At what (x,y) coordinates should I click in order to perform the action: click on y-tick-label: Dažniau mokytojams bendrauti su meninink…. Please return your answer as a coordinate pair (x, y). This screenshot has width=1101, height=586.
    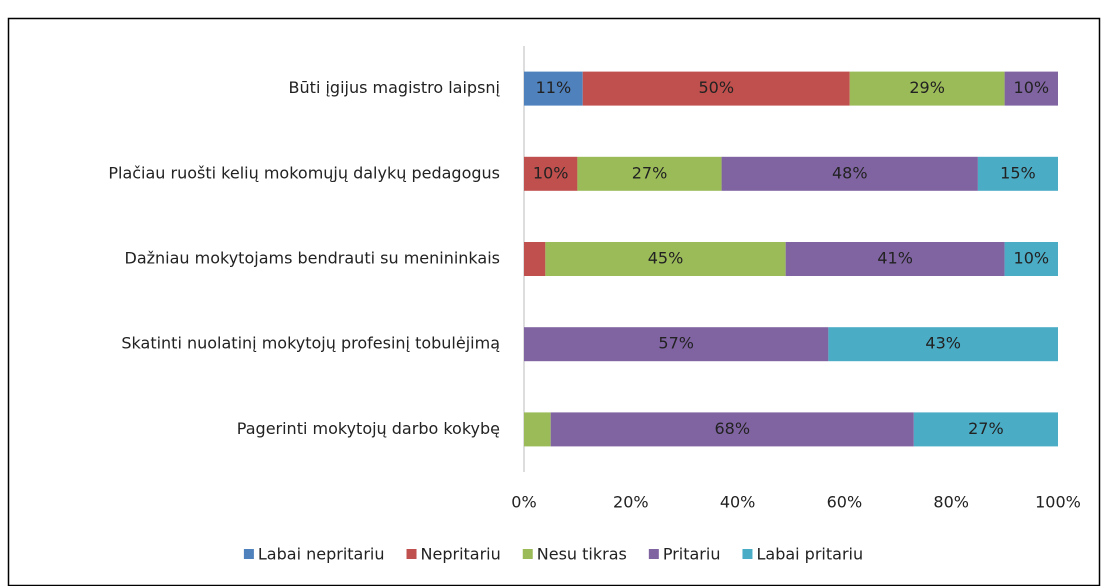
    Looking at the image, I should click on (313, 258).